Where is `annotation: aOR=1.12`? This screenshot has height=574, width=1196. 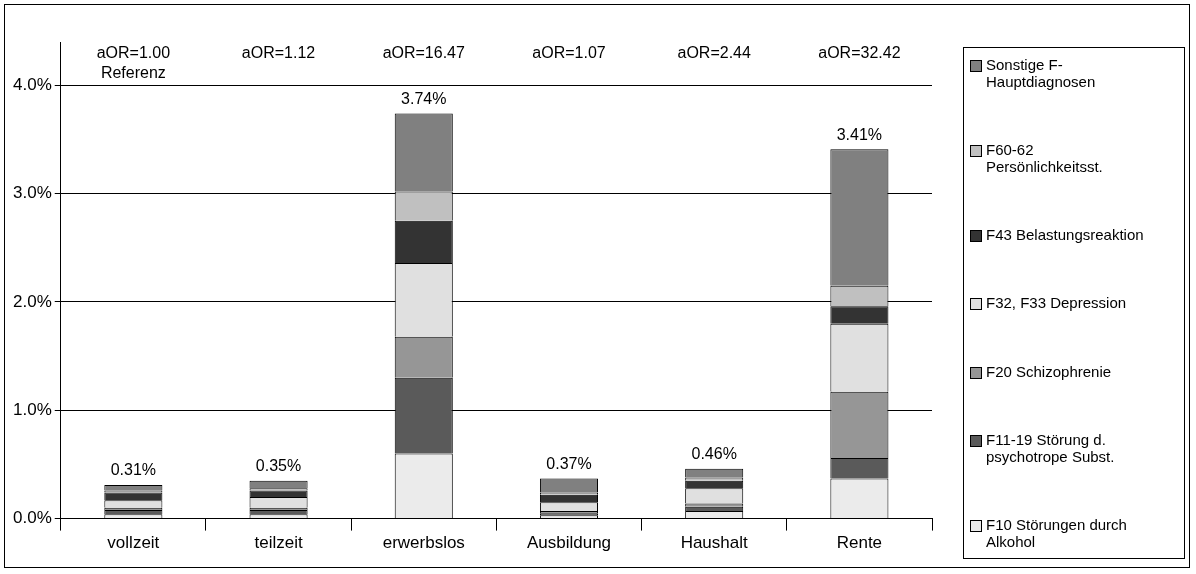 annotation: aOR=1.12 is located at coordinates (278, 53).